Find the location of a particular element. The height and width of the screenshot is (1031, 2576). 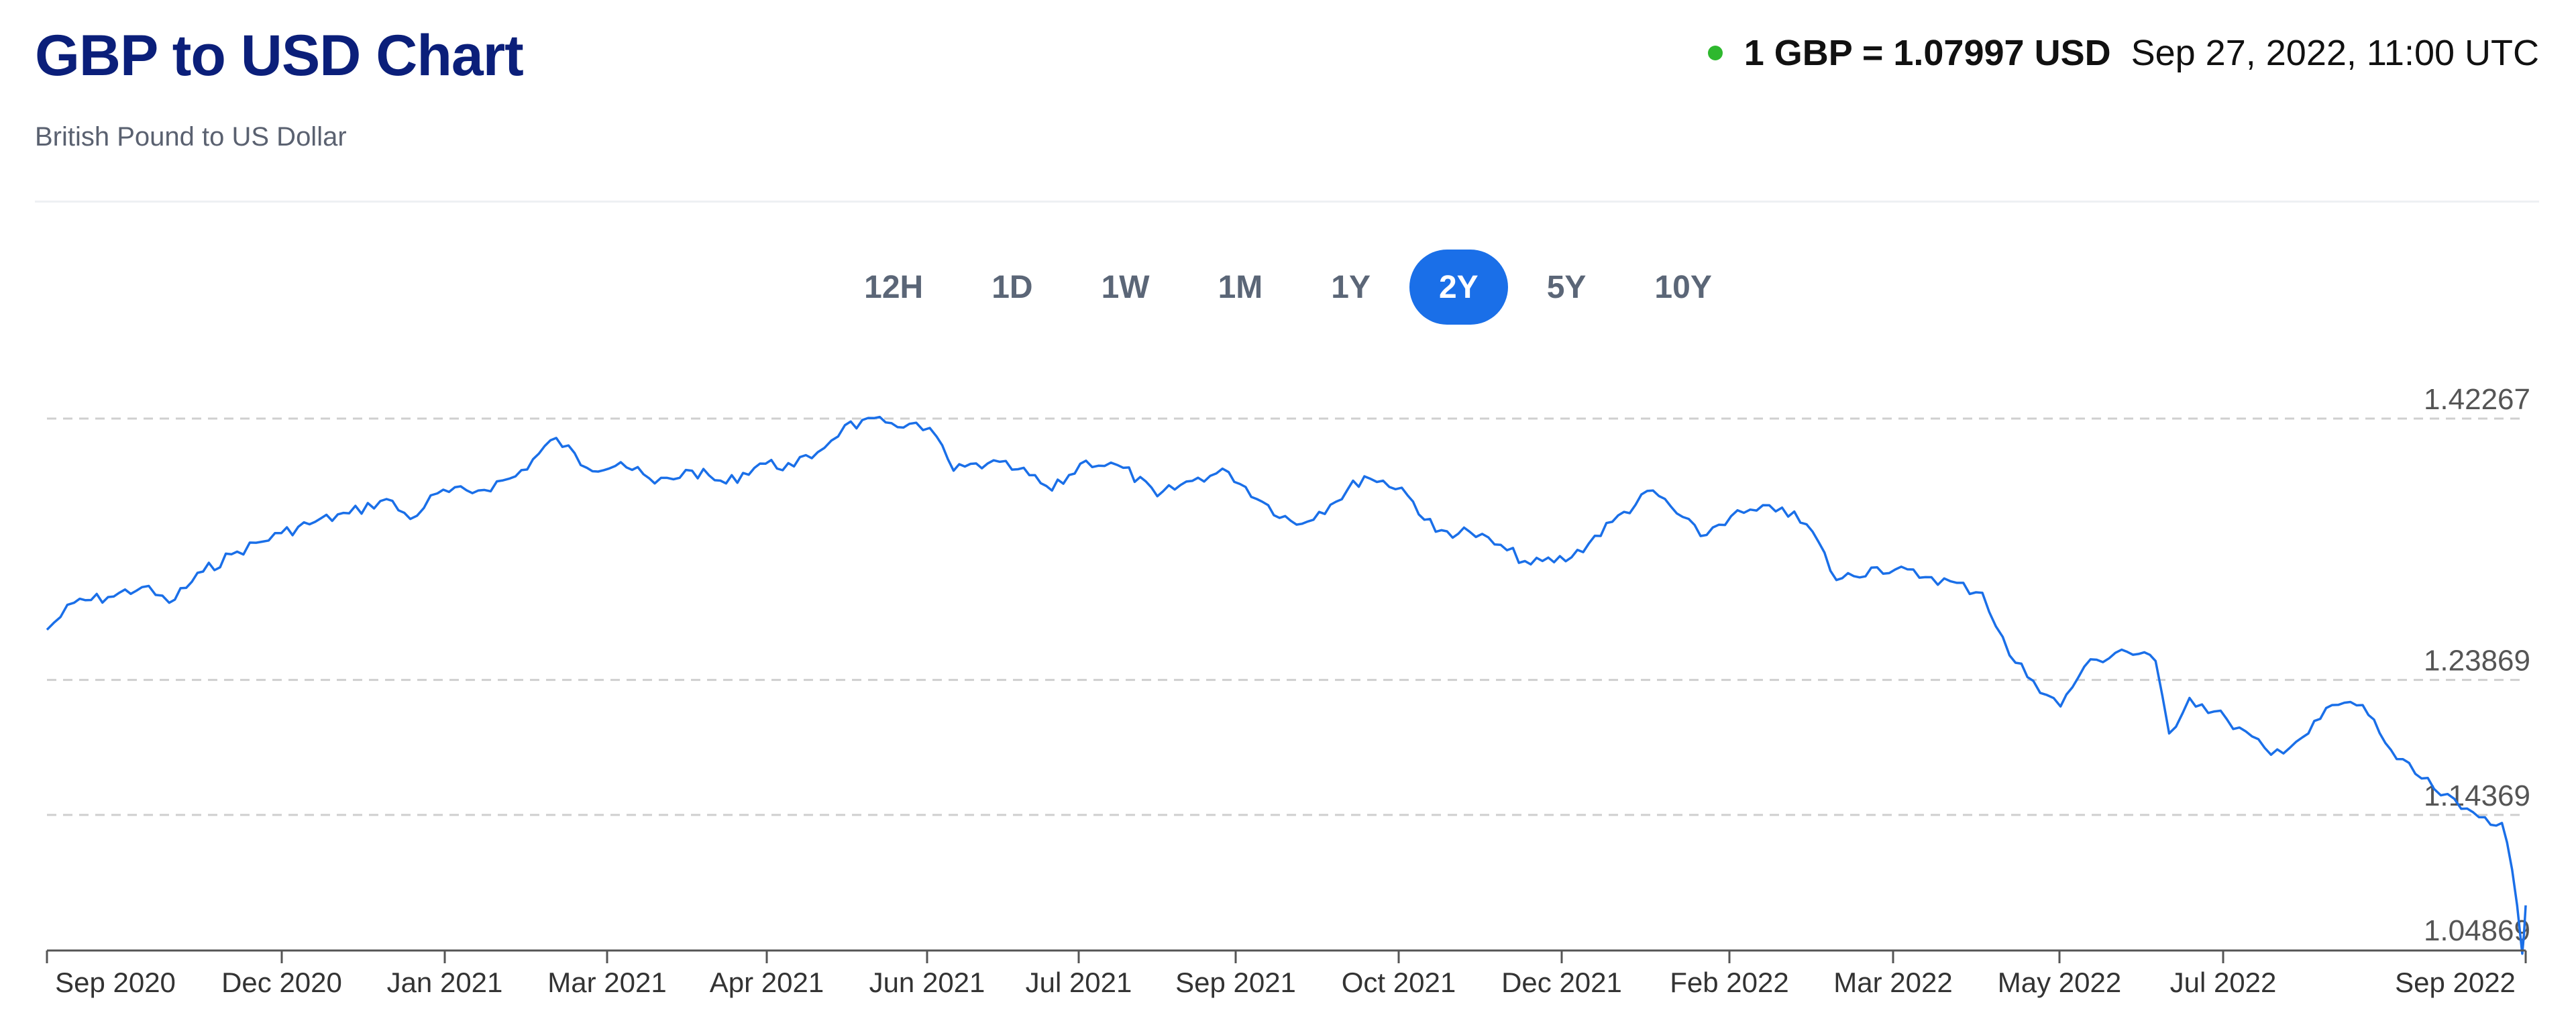

range-button-1d: 1D is located at coordinates (1012, 287).